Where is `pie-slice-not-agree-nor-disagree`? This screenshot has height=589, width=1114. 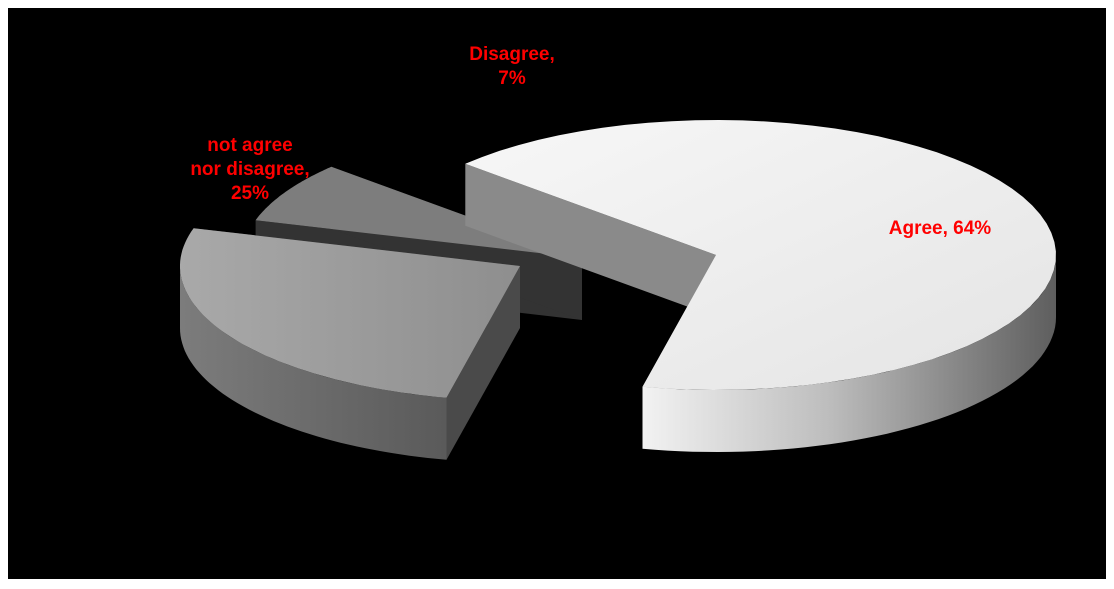
pie-slice-not-agree-nor-disagree is located at coordinates (350, 344).